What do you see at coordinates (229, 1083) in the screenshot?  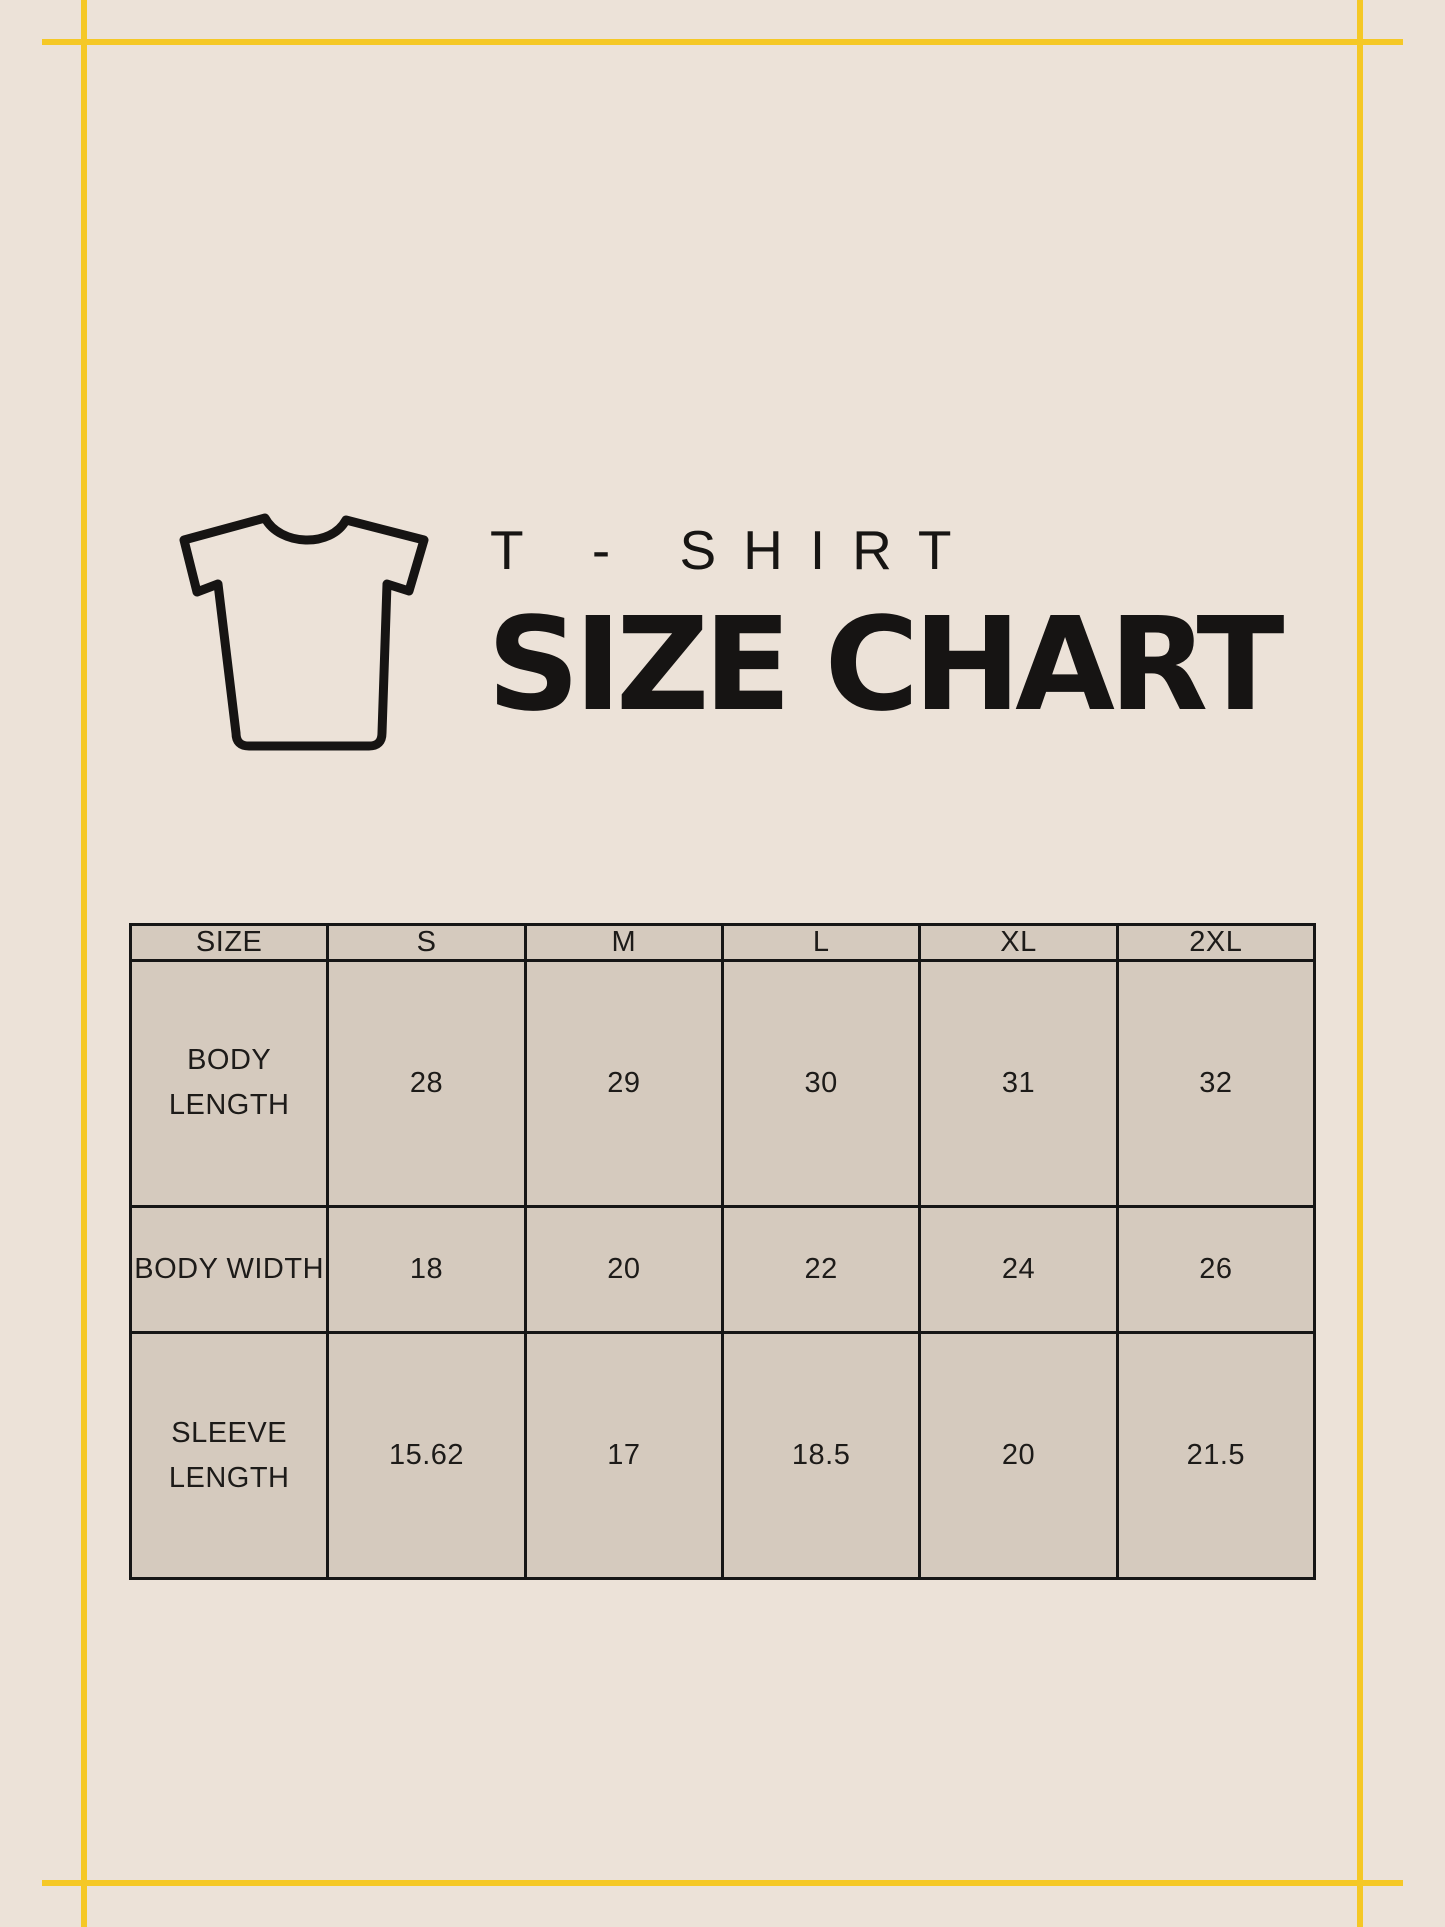 I see `row-label-body-length: BODY LENGTH` at bounding box center [229, 1083].